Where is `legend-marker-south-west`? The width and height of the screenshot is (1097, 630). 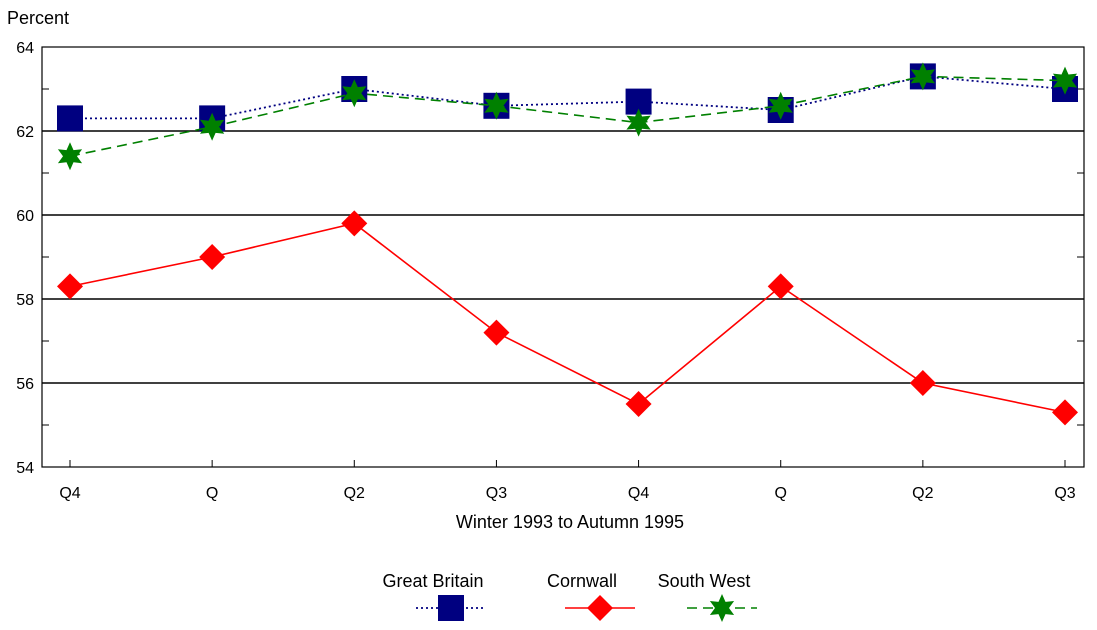 legend-marker-south-west is located at coordinates (722, 608).